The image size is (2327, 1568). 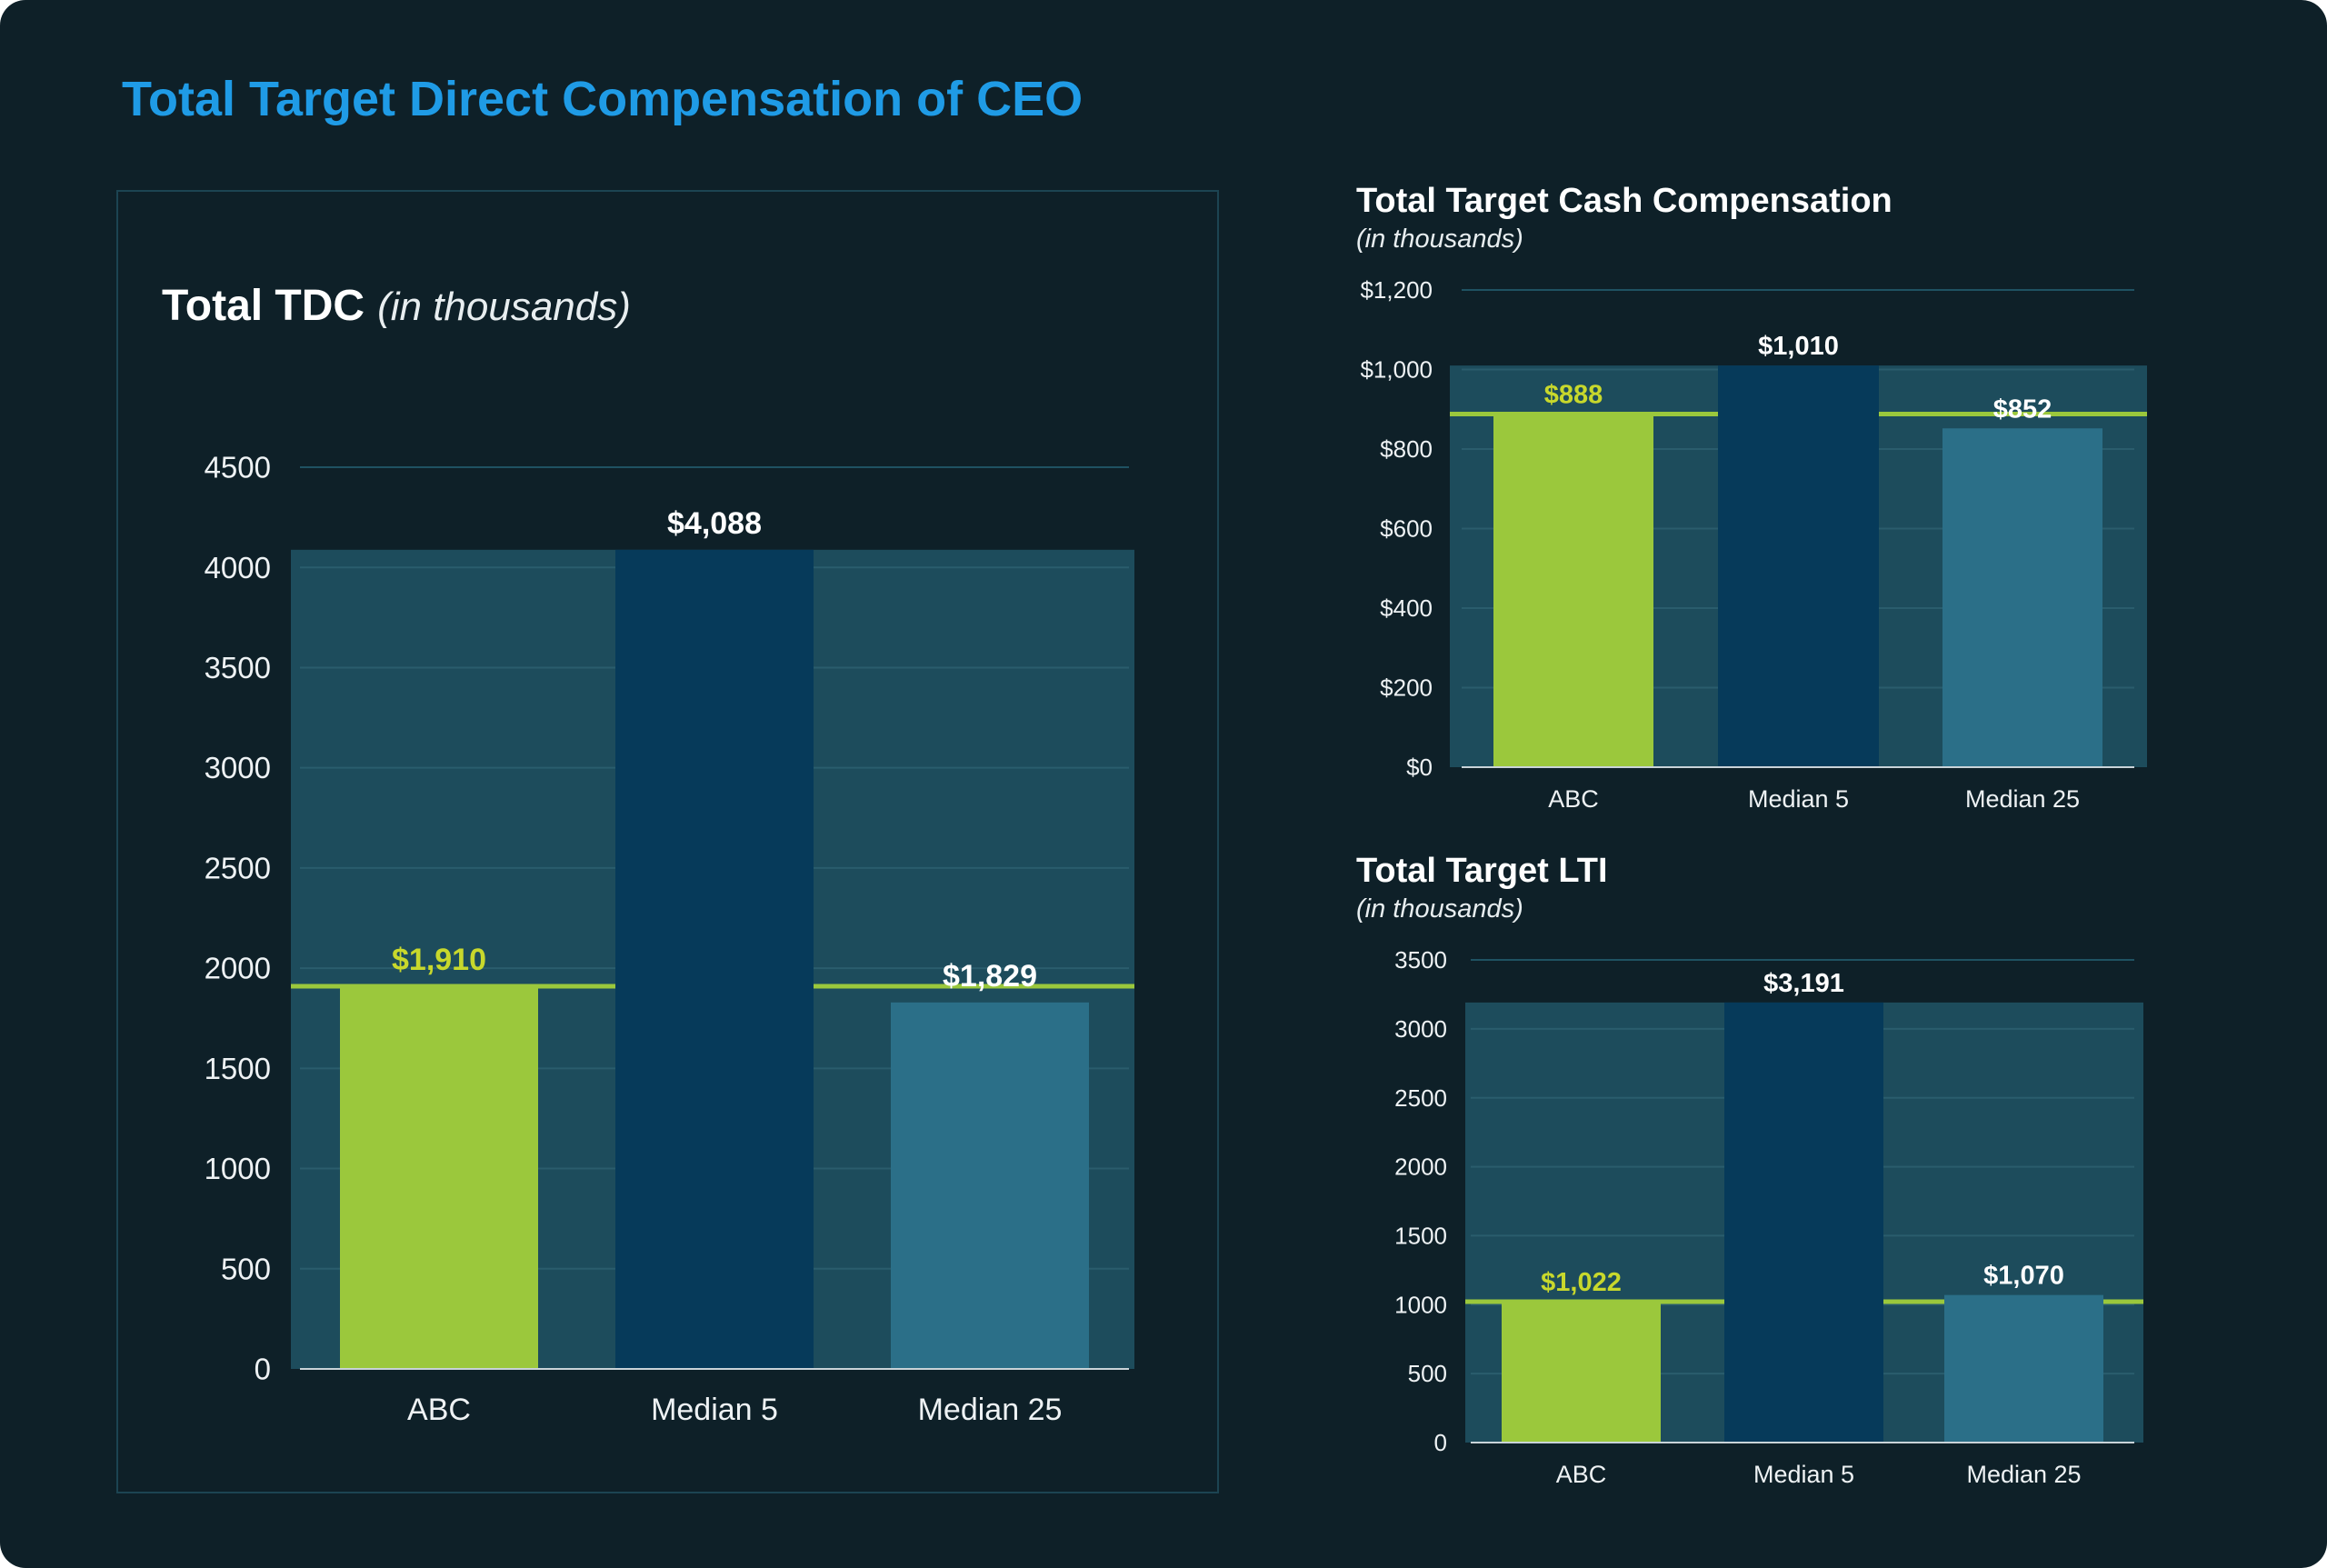 What do you see at coordinates (1427, 1374) in the screenshot?
I see `lti-y-tick-label: 500` at bounding box center [1427, 1374].